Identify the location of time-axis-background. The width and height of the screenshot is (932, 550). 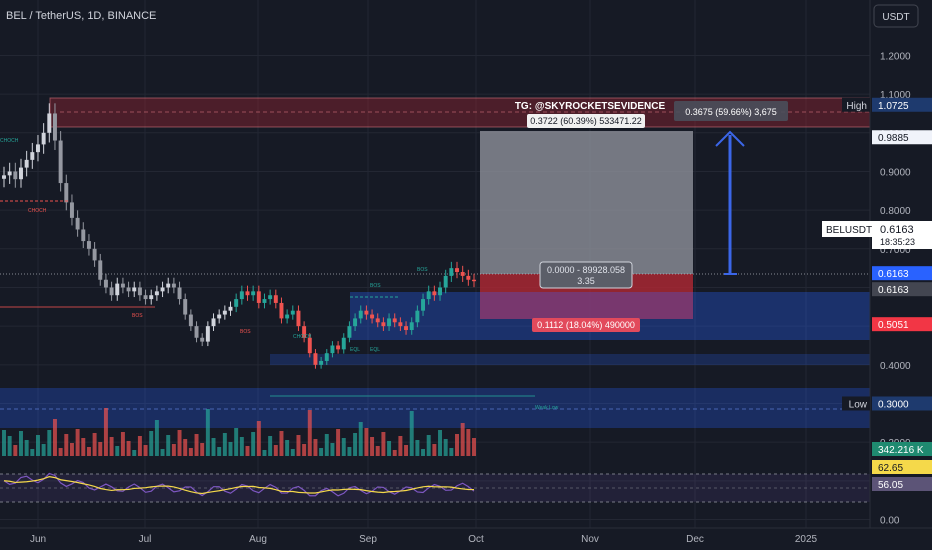
(466, 539).